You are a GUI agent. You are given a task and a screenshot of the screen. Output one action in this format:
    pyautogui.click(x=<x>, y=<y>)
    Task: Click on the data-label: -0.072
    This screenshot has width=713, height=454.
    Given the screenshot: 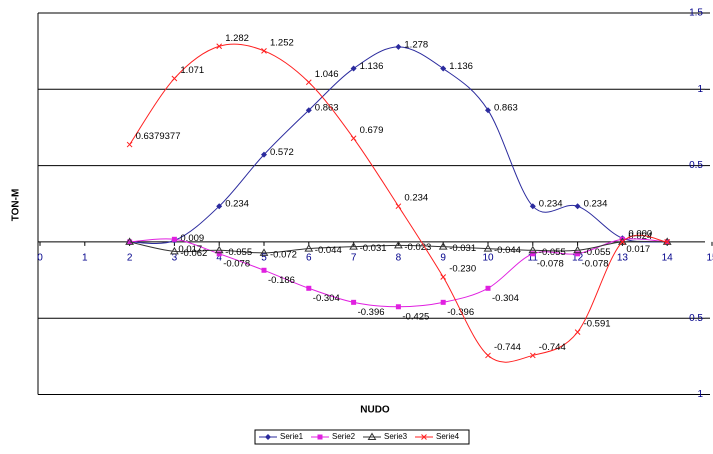 What is the action you would take?
    pyautogui.click(x=283, y=254)
    